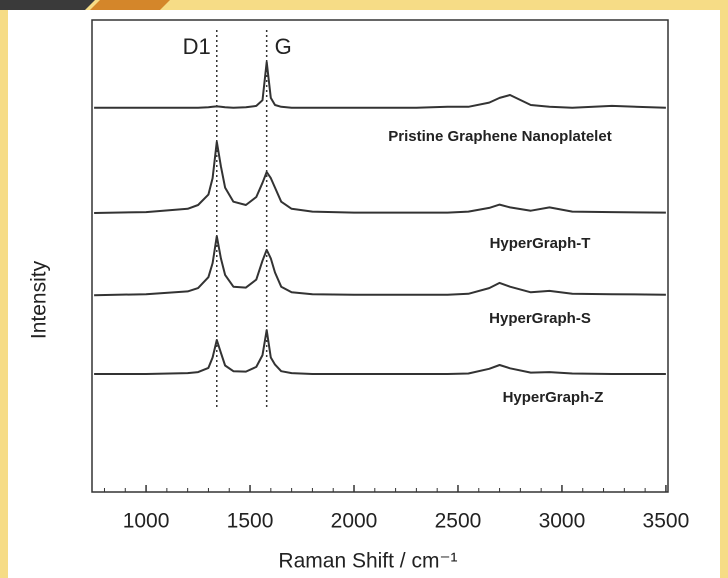 The width and height of the screenshot is (728, 578). Describe the element at coordinates (540, 243) in the screenshot. I see `series-label: HyperGraph-T` at that location.